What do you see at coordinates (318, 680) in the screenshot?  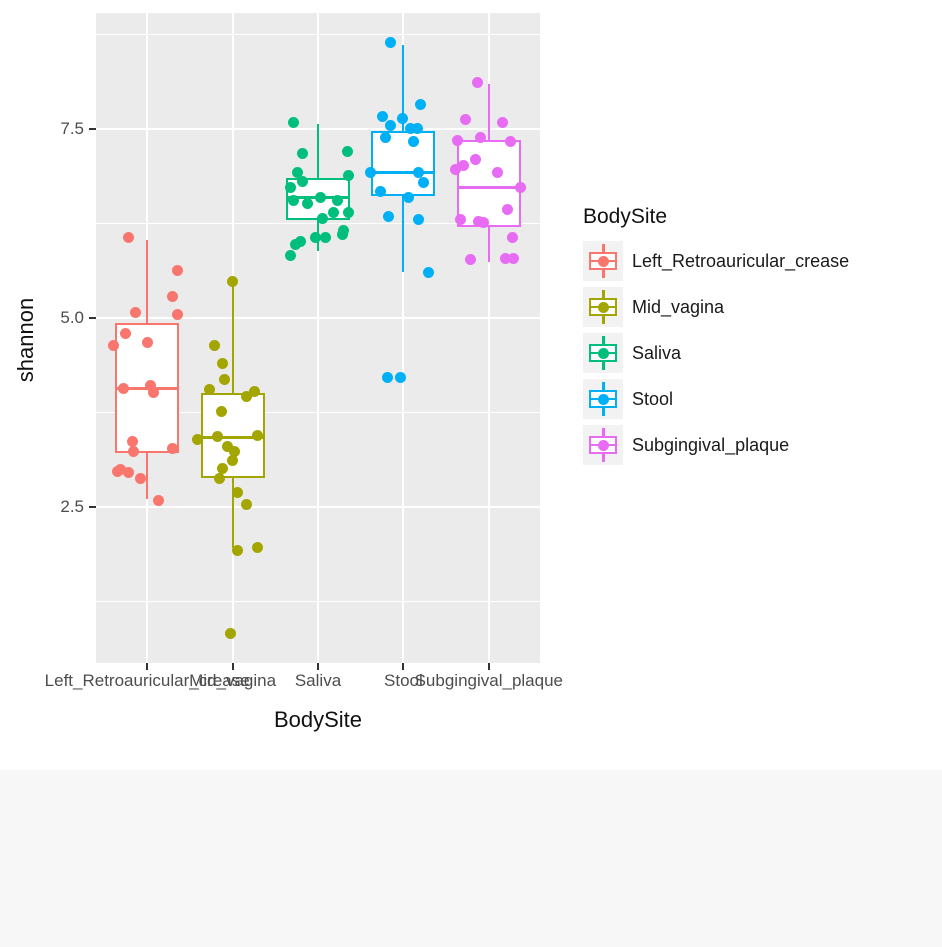 I see `x-tick-label: Saliva` at bounding box center [318, 680].